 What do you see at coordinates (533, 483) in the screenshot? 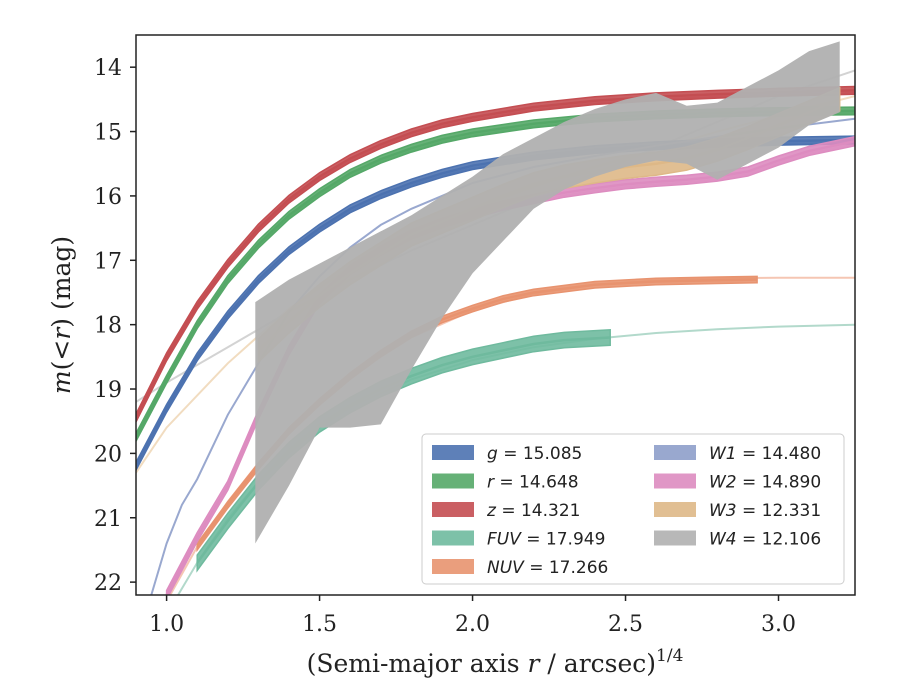
I see `legend-label-r: r = 14.648` at bounding box center [533, 483].